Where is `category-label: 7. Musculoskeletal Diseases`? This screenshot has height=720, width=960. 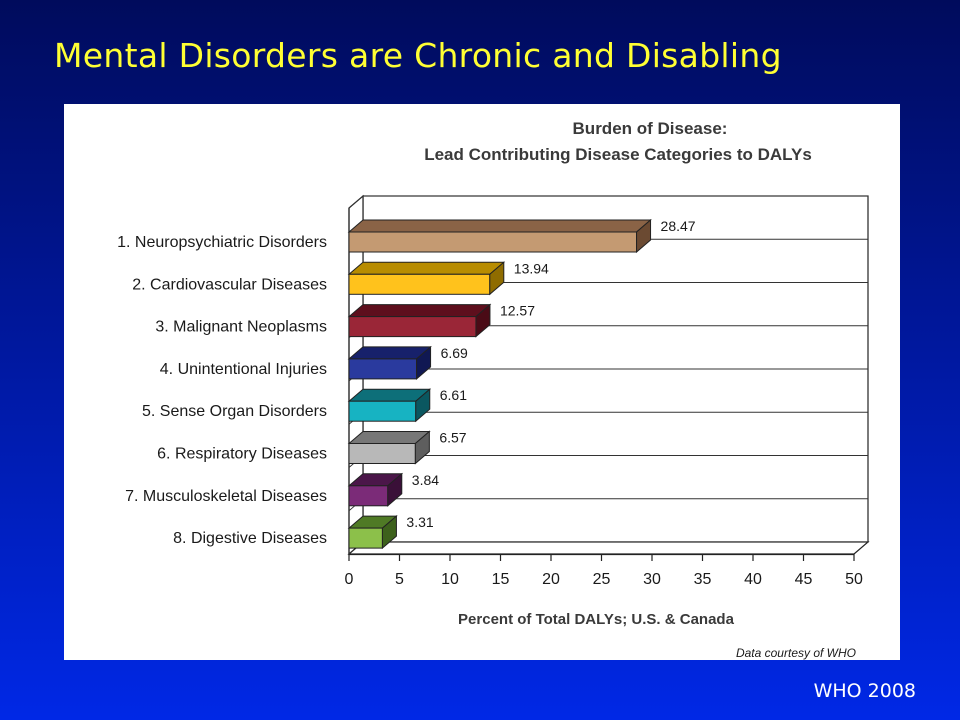 category-label: 7. Musculoskeletal Diseases is located at coordinates (226, 496).